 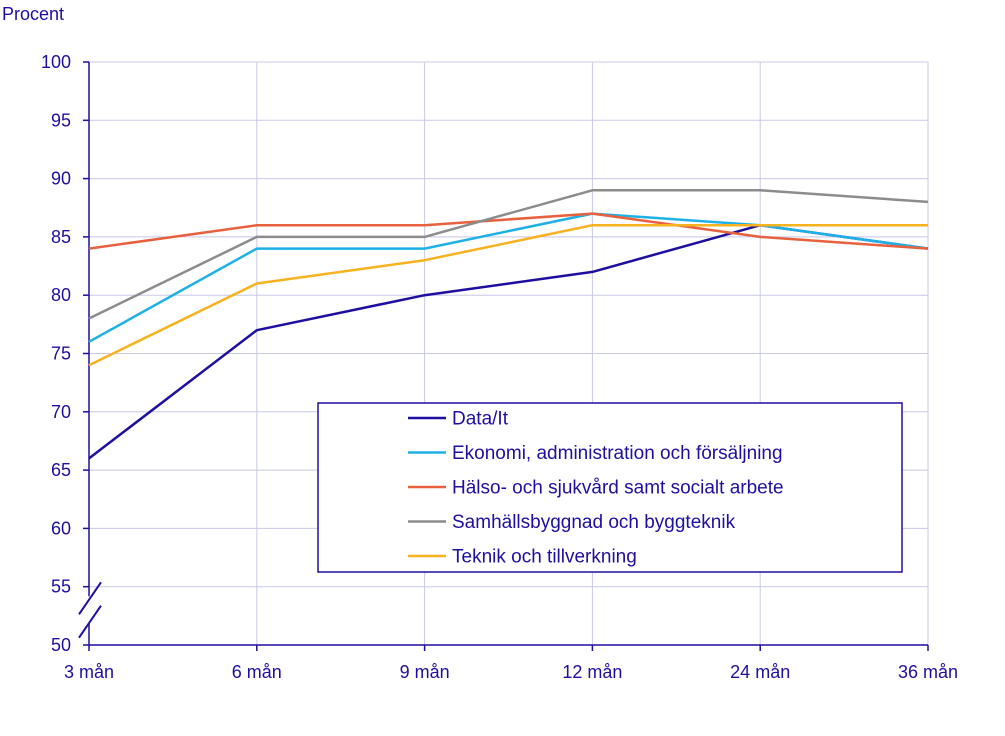 What do you see at coordinates (61, 237) in the screenshot?
I see `y-tick-label: 85` at bounding box center [61, 237].